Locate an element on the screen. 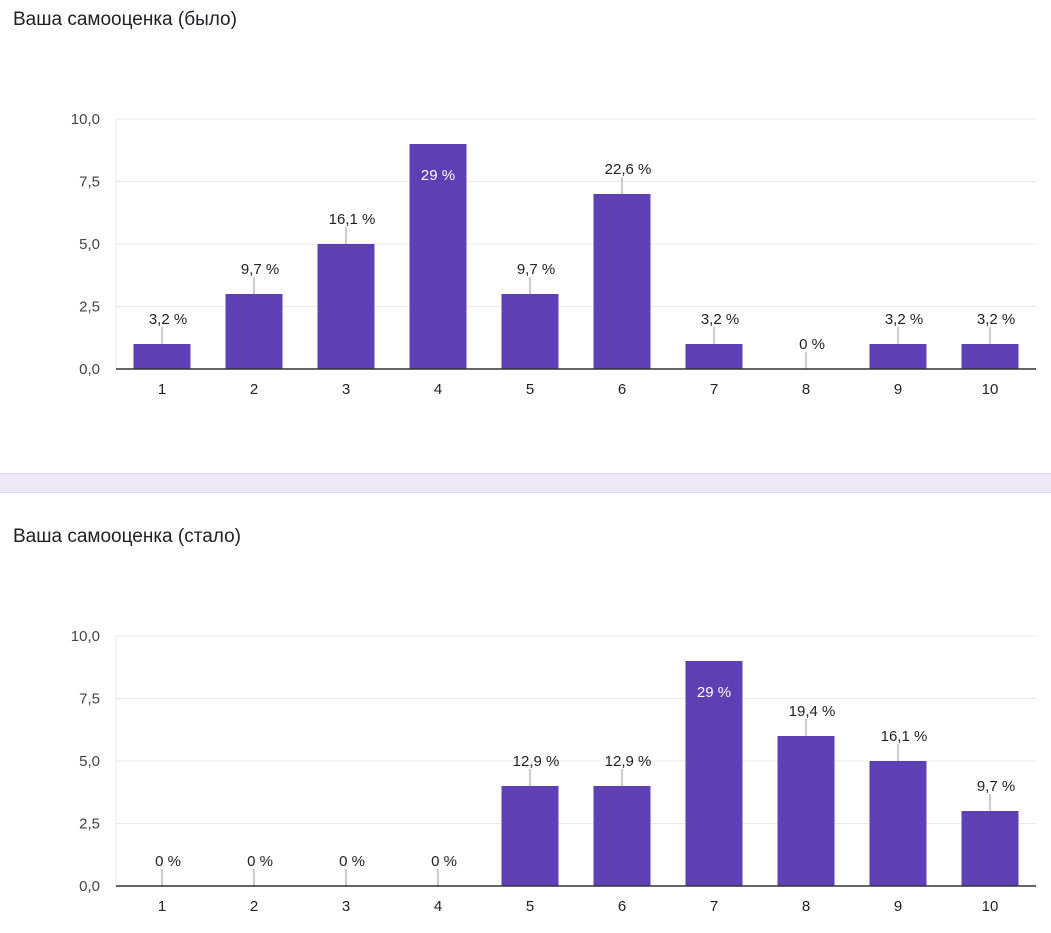  data-label: 22,6 % is located at coordinates (628, 169).